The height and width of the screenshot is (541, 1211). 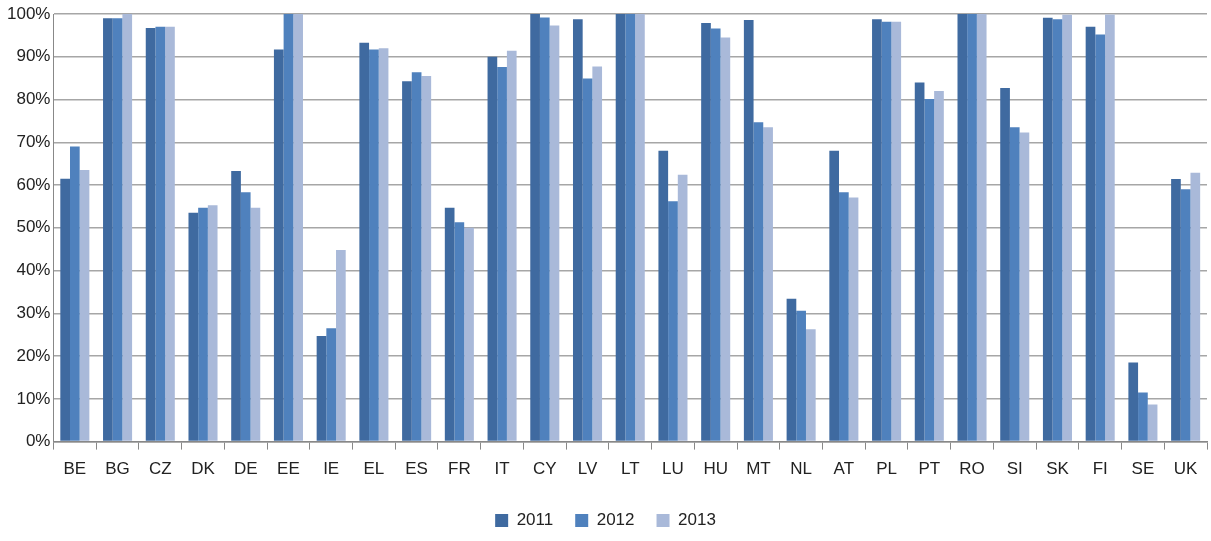 What do you see at coordinates (615, 520) in the screenshot?
I see `legend-label: 2012` at bounding box center [615, 520].